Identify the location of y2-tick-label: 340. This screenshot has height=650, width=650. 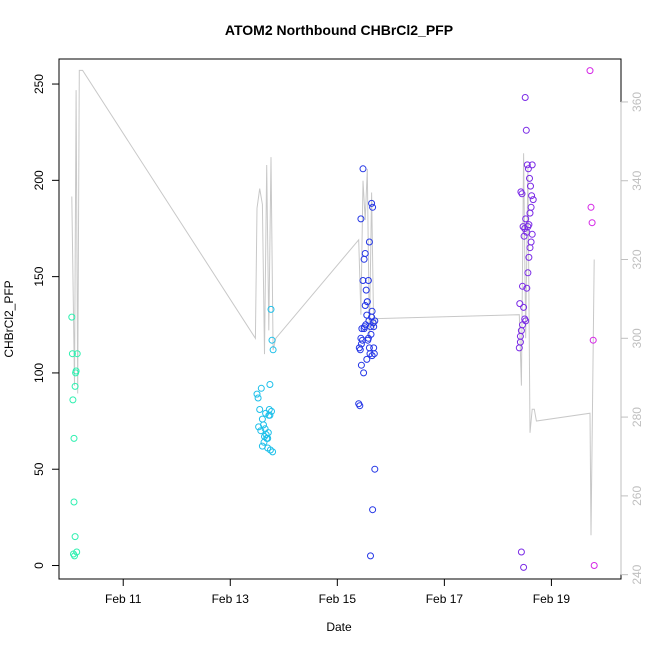
(637, 180).